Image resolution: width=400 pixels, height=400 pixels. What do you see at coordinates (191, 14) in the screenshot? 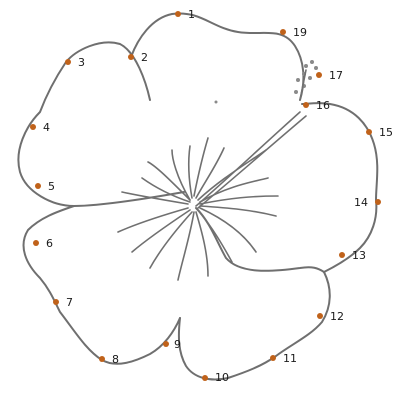
I see `dot-label-1: 1` at bounding box center [191, 14].